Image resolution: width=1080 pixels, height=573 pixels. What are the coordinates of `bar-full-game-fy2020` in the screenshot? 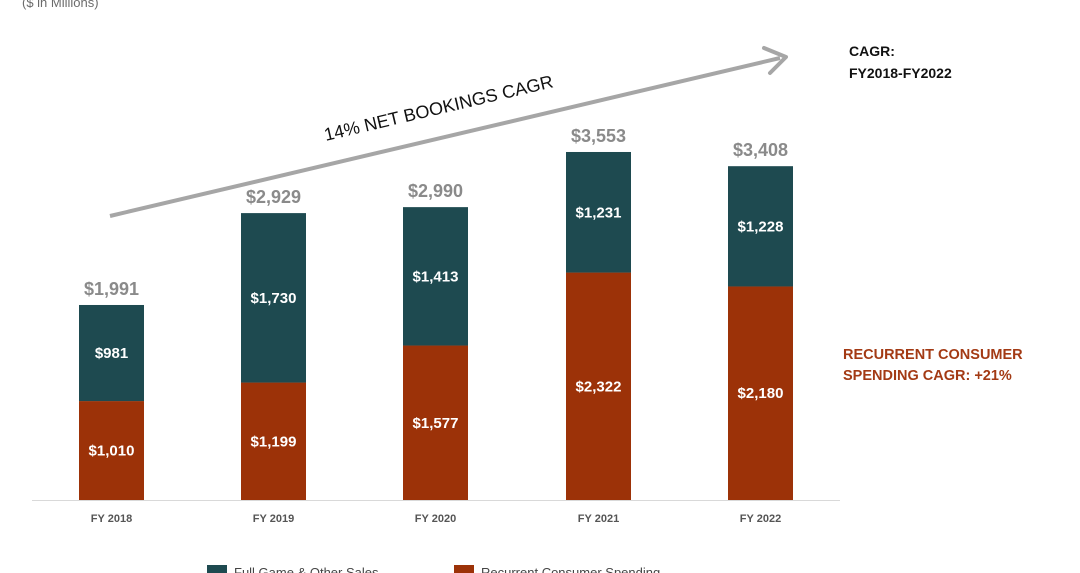 It's located at (435, 276).